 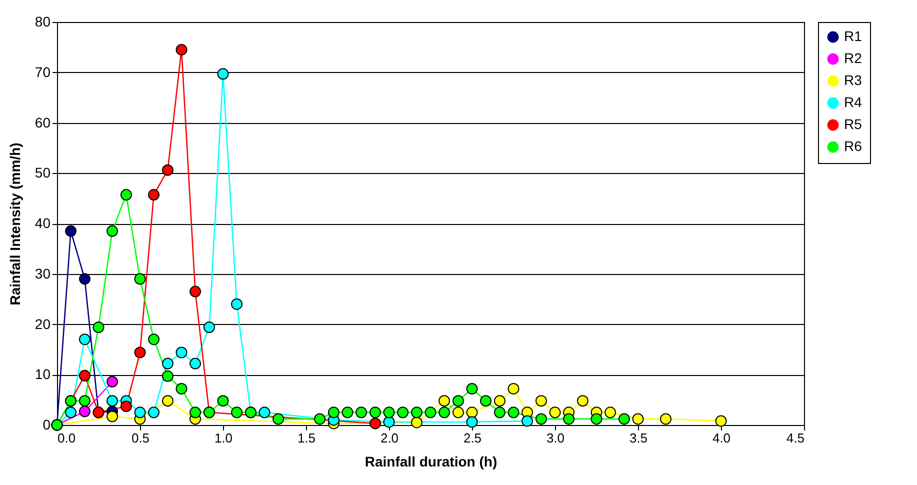 What do you see at coordinates (42, 172) in the screenshot?
I see `y-tick-label: 50` at bounding box center [42, 172].